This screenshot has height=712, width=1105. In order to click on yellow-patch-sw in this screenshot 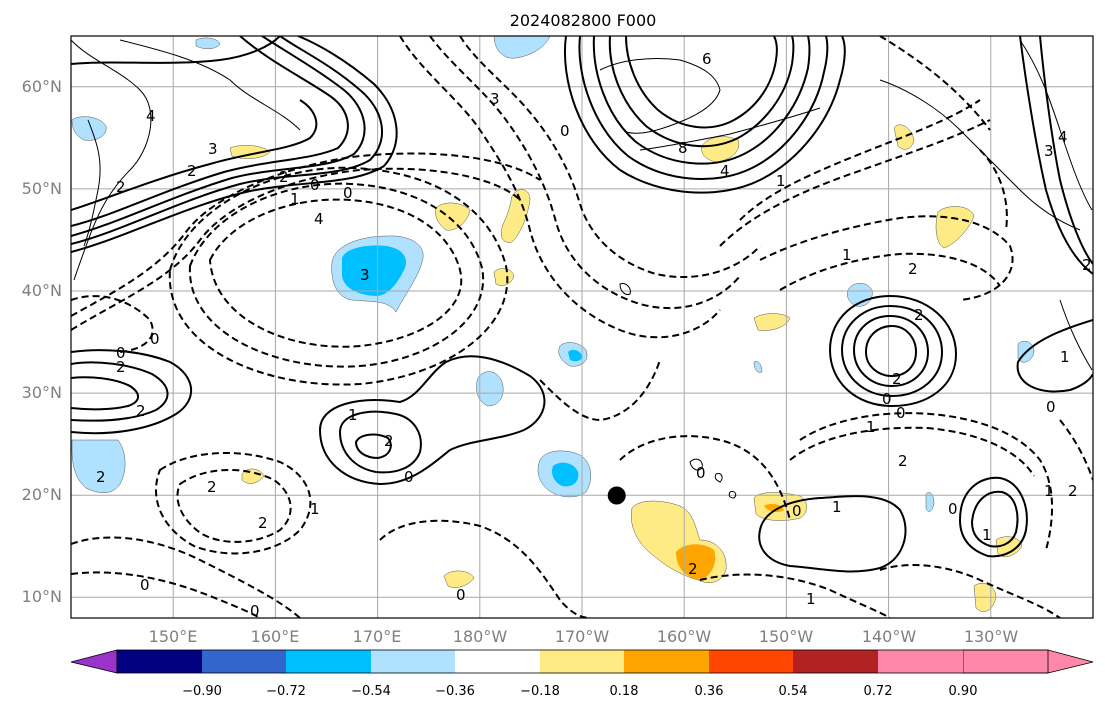, I will do `click(253, 476)`.